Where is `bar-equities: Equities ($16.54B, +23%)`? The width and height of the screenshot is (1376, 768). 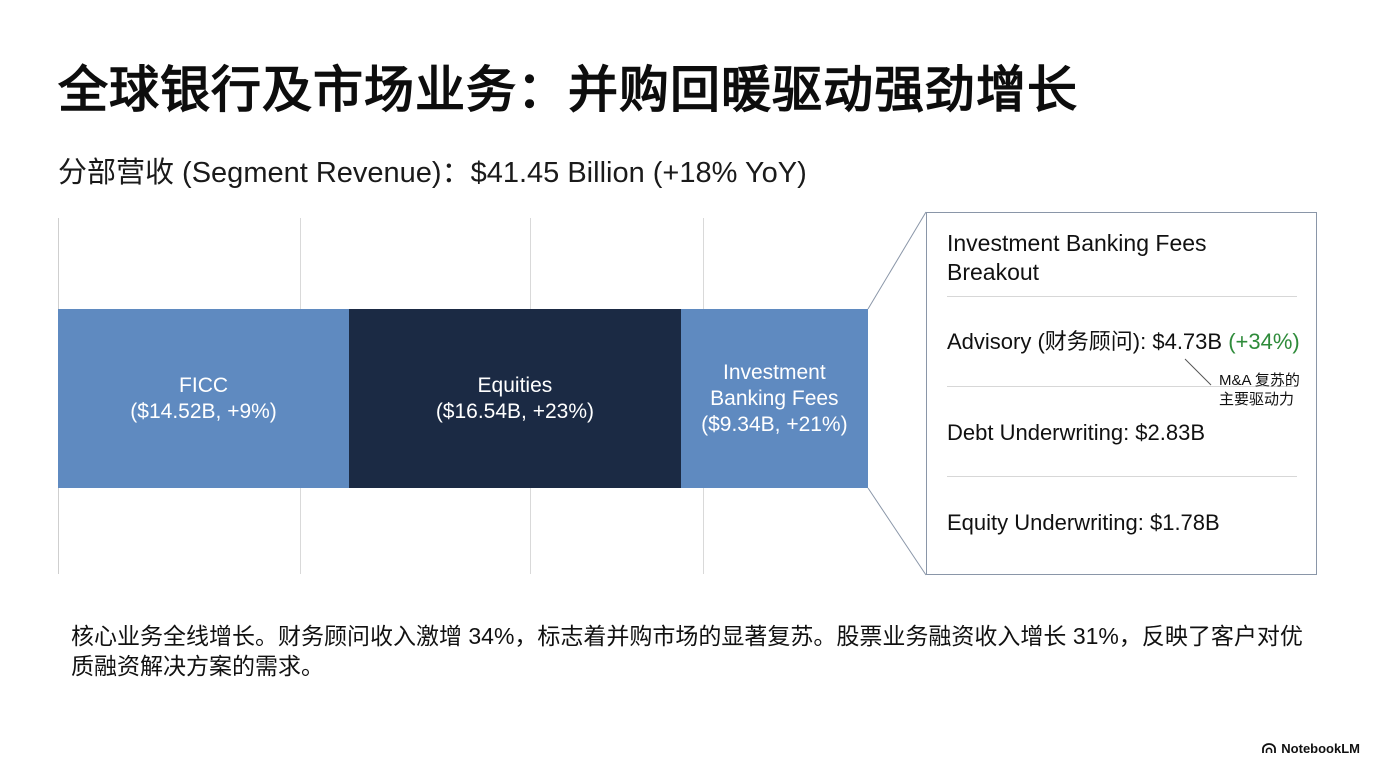
bar-equities: Equities ($16.54B, +23%) is located at coordinates (515, 398).